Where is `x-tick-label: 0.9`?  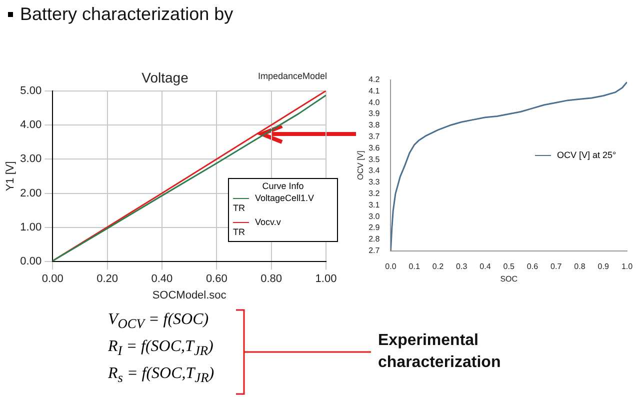 x-tick-label: 0.9 is located at coordinates (604, 266).